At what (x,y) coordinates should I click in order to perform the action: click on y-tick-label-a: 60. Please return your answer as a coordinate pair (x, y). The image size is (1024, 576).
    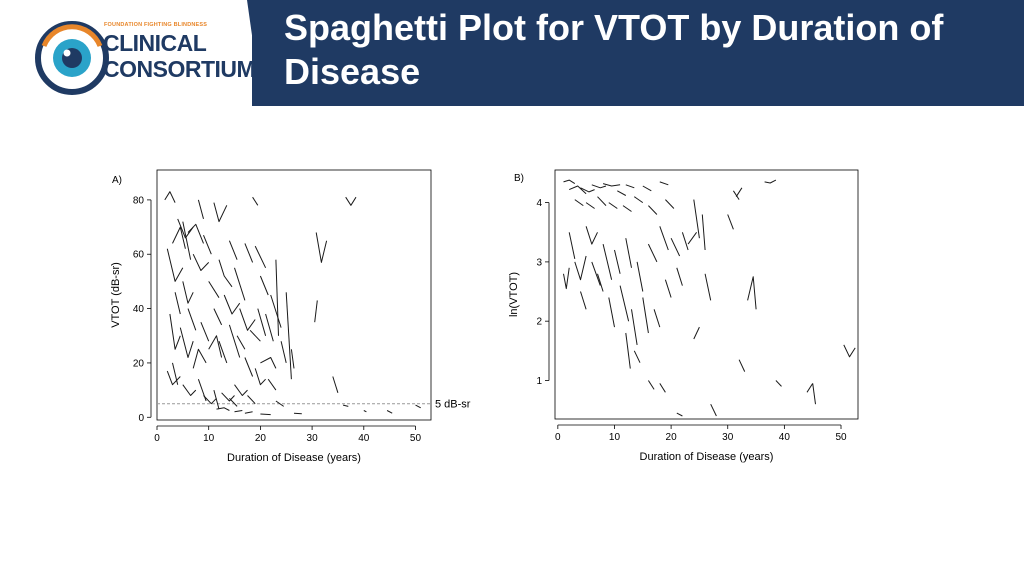
    Looking at the image, I should click on (139, 255).